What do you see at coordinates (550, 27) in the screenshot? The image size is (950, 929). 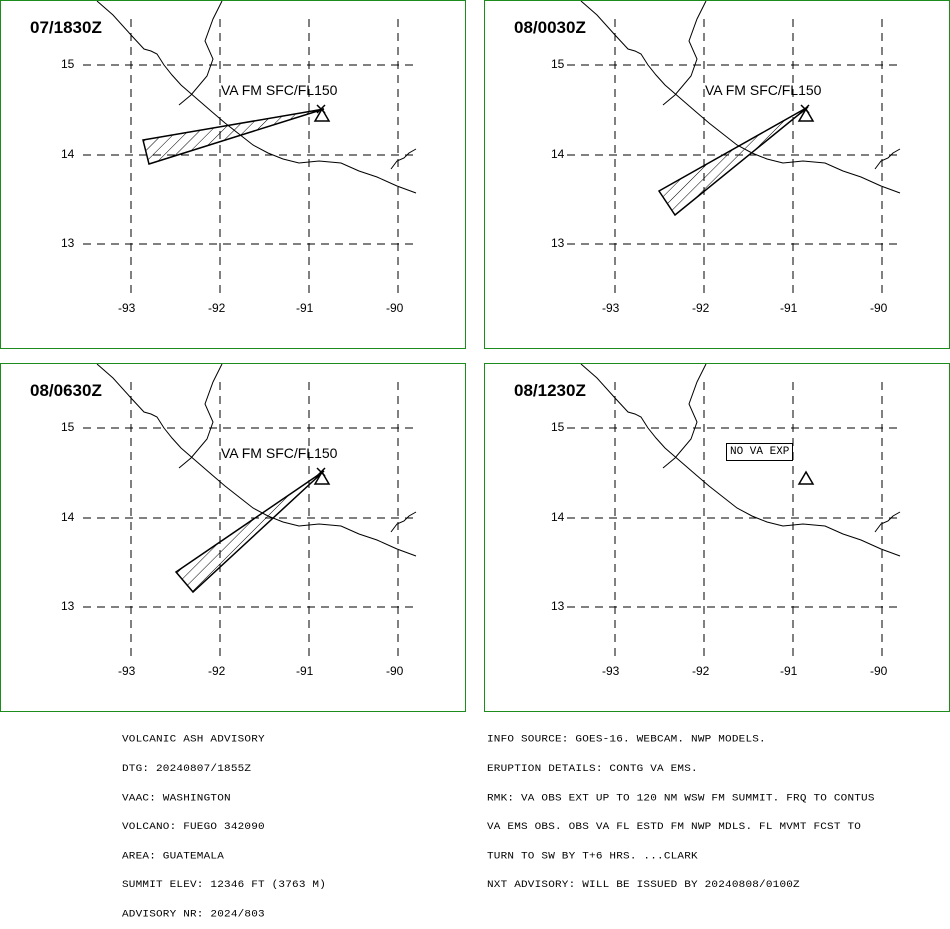 I see `forecast-time: 08/0030Z` at bounding box center [550, 27].